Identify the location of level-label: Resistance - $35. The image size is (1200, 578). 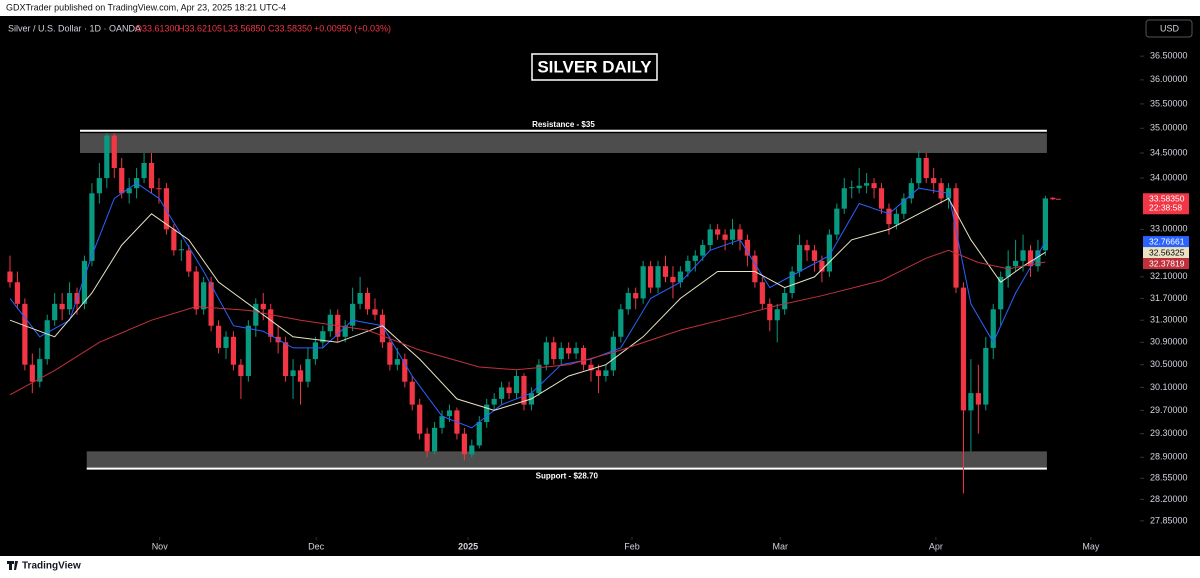
(563, 124).